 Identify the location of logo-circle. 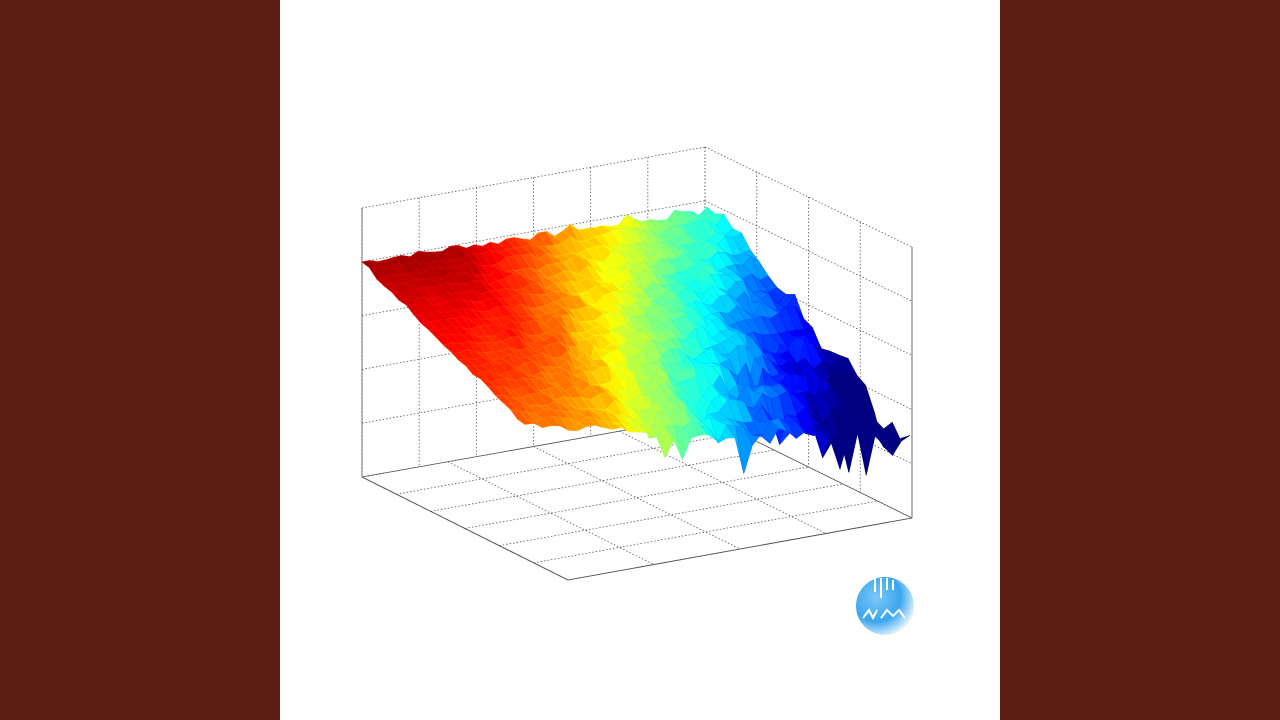
(885, 606).